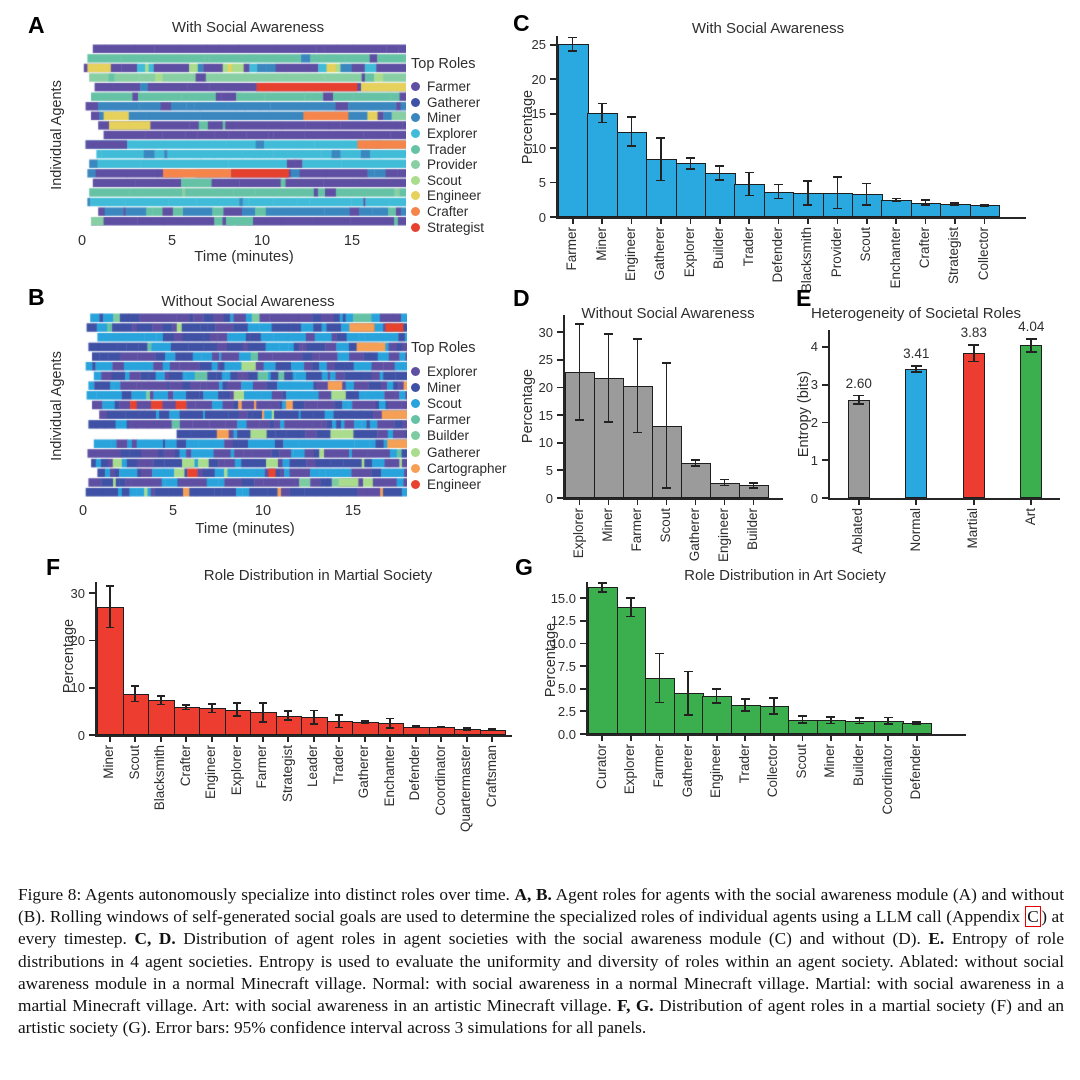 This screenshot has width=1080, height=1080. I want to click on legend-item: Miner, so click(459, 387).